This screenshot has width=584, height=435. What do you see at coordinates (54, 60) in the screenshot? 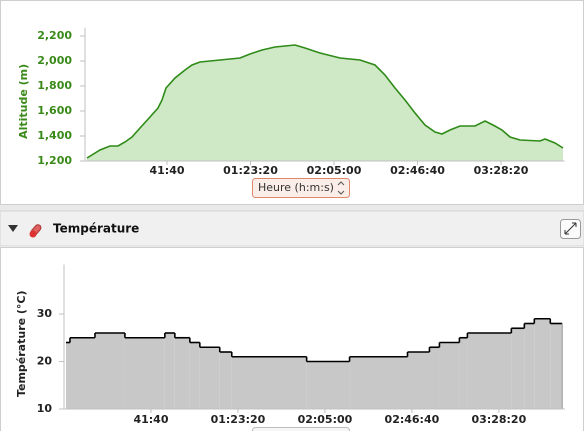
I see `y-tick-label: 2,000` at bounding box center [54, 60].